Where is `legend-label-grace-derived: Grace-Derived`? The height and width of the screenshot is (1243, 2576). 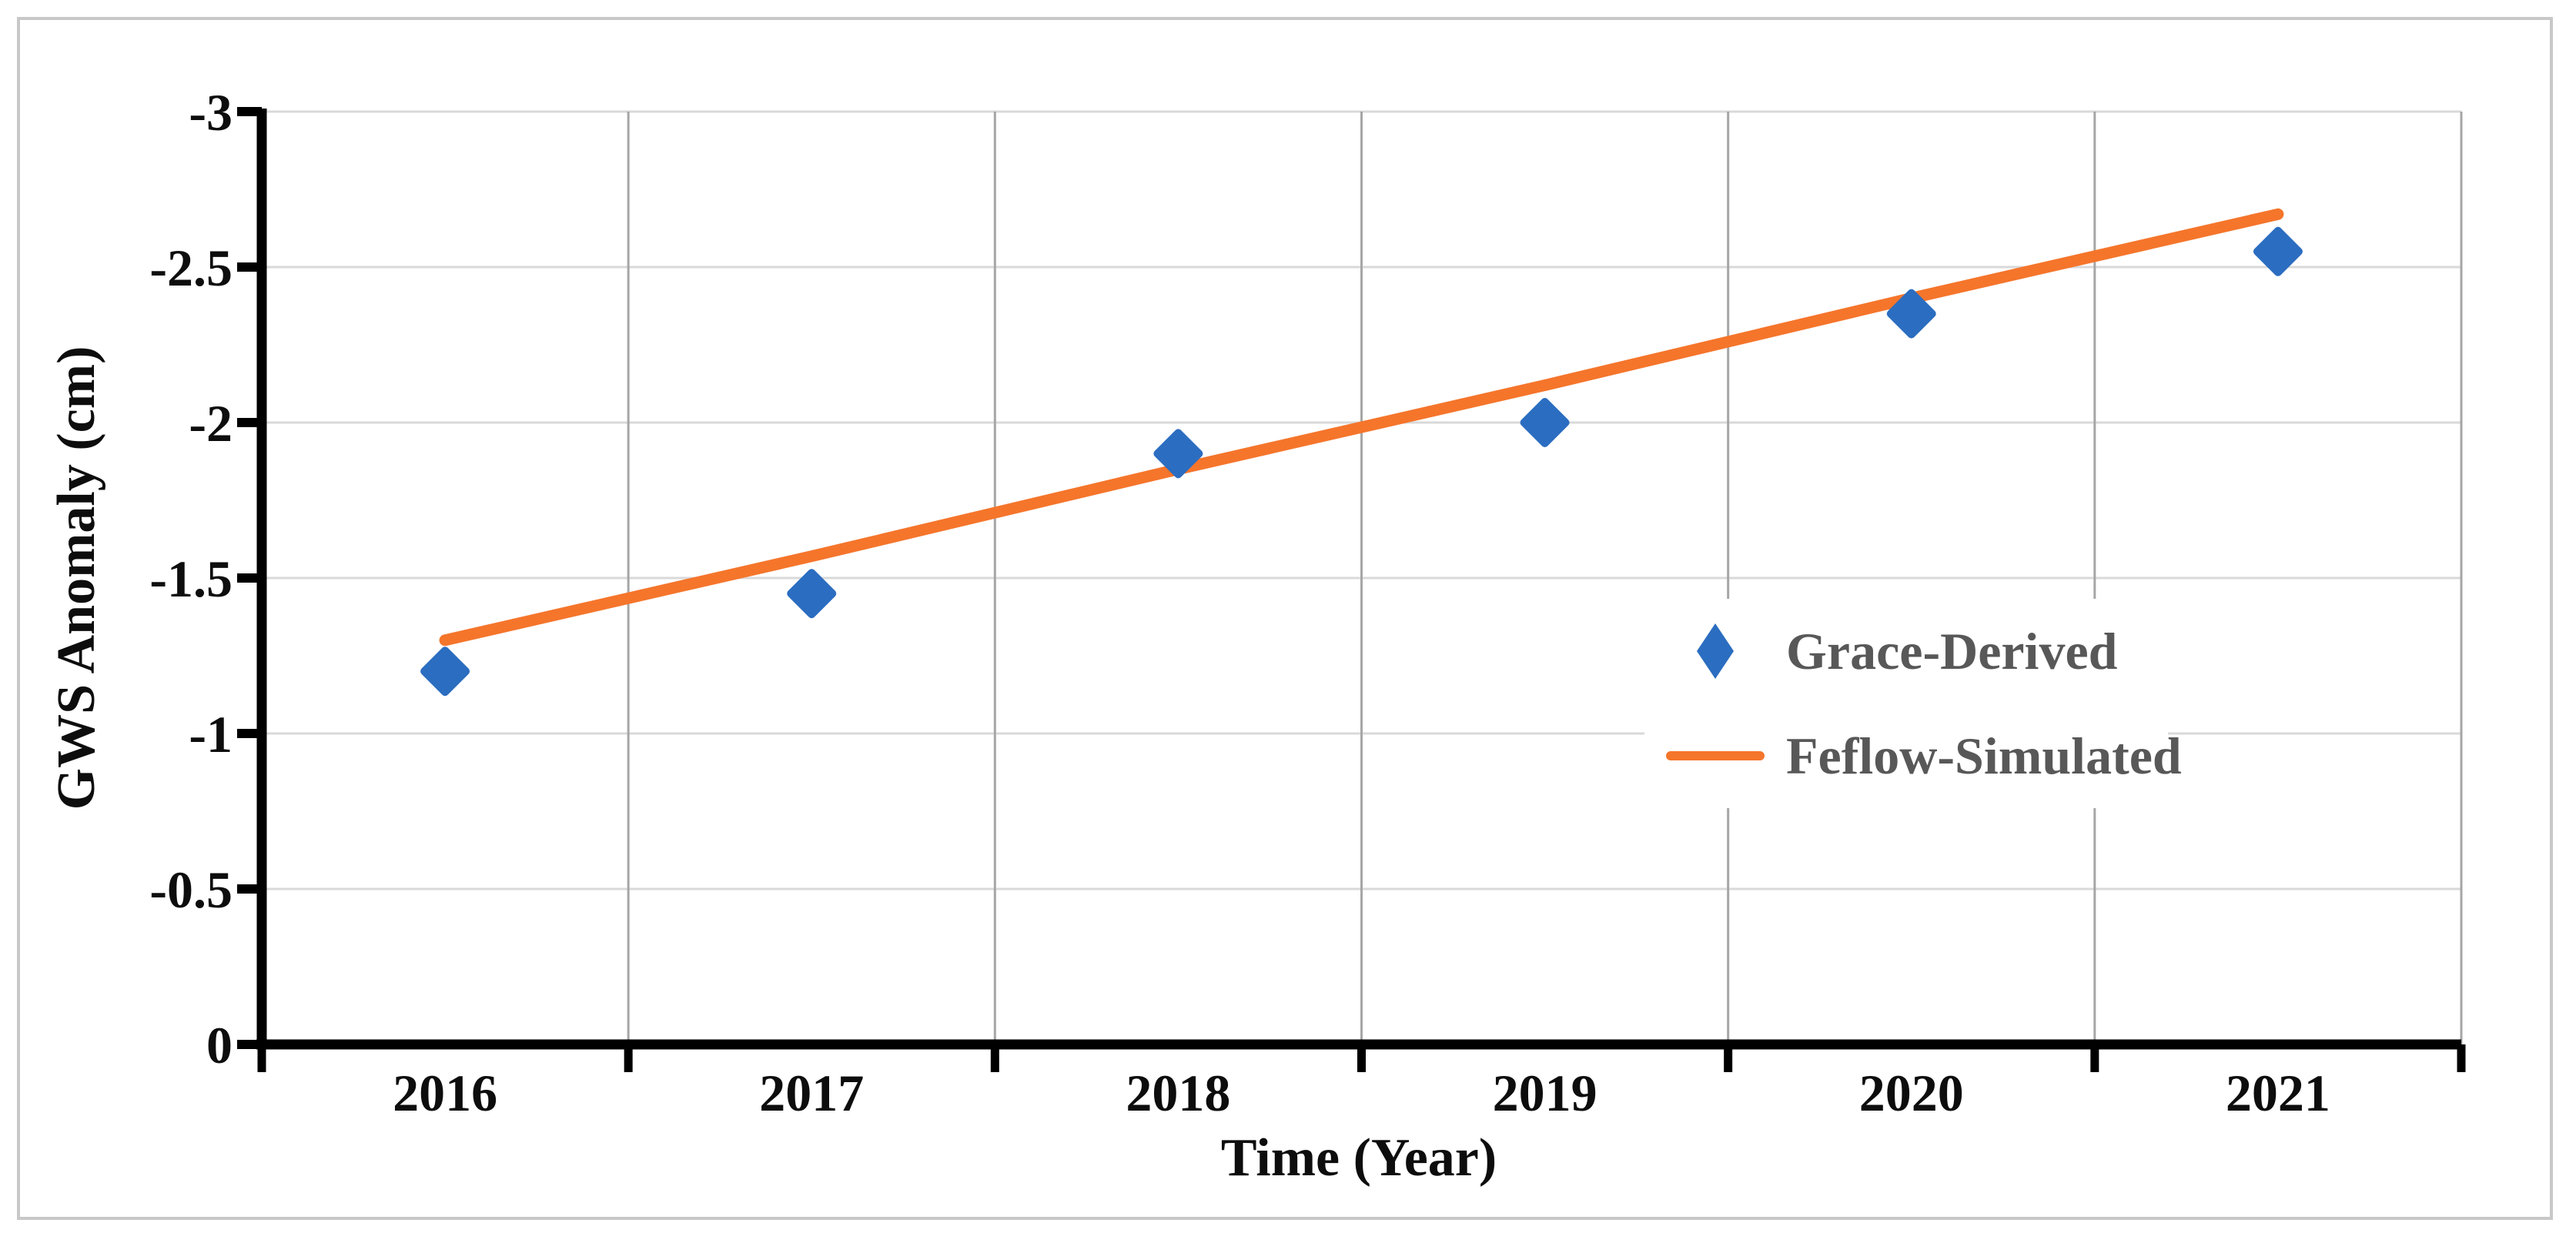 legend-label-grace-derived: Grace-Derived is located at coordinates (1952, 650).